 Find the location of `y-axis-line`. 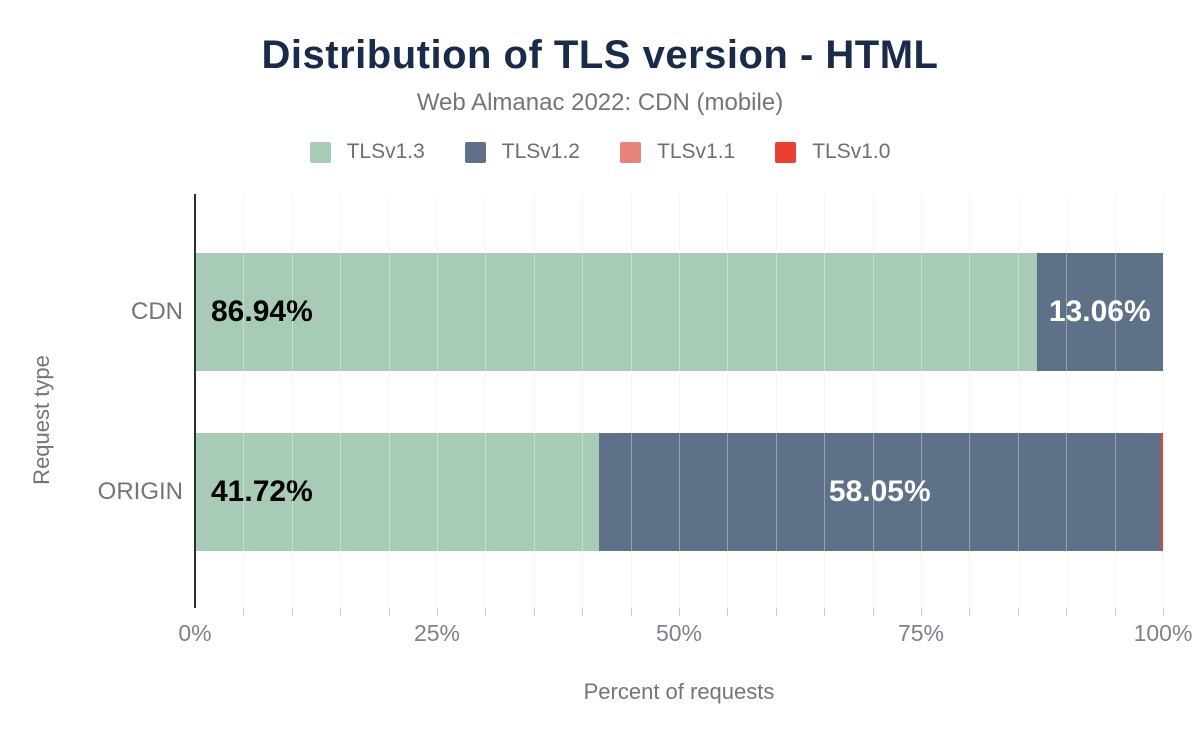

y-axis-line is located at coordinates (195, 401).